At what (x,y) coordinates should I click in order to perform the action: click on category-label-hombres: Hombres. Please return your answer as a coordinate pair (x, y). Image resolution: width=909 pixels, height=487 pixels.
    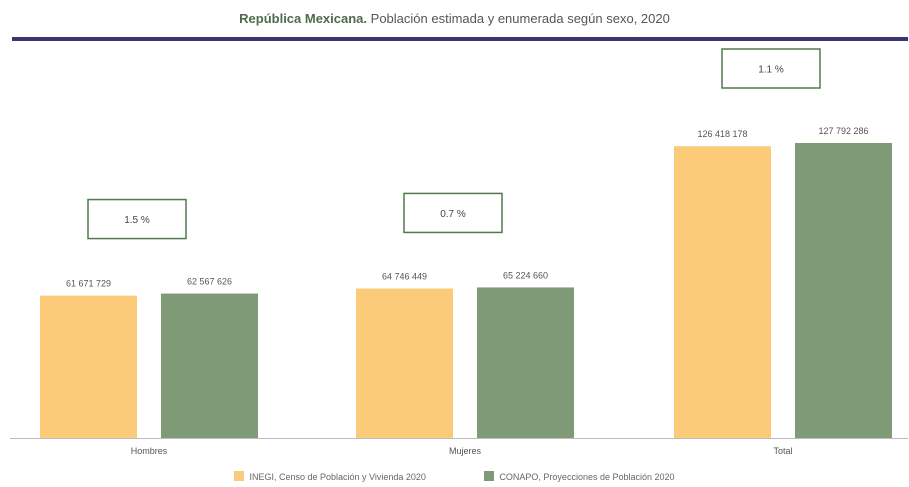
    Looking at the image, I should click on (149, 451).